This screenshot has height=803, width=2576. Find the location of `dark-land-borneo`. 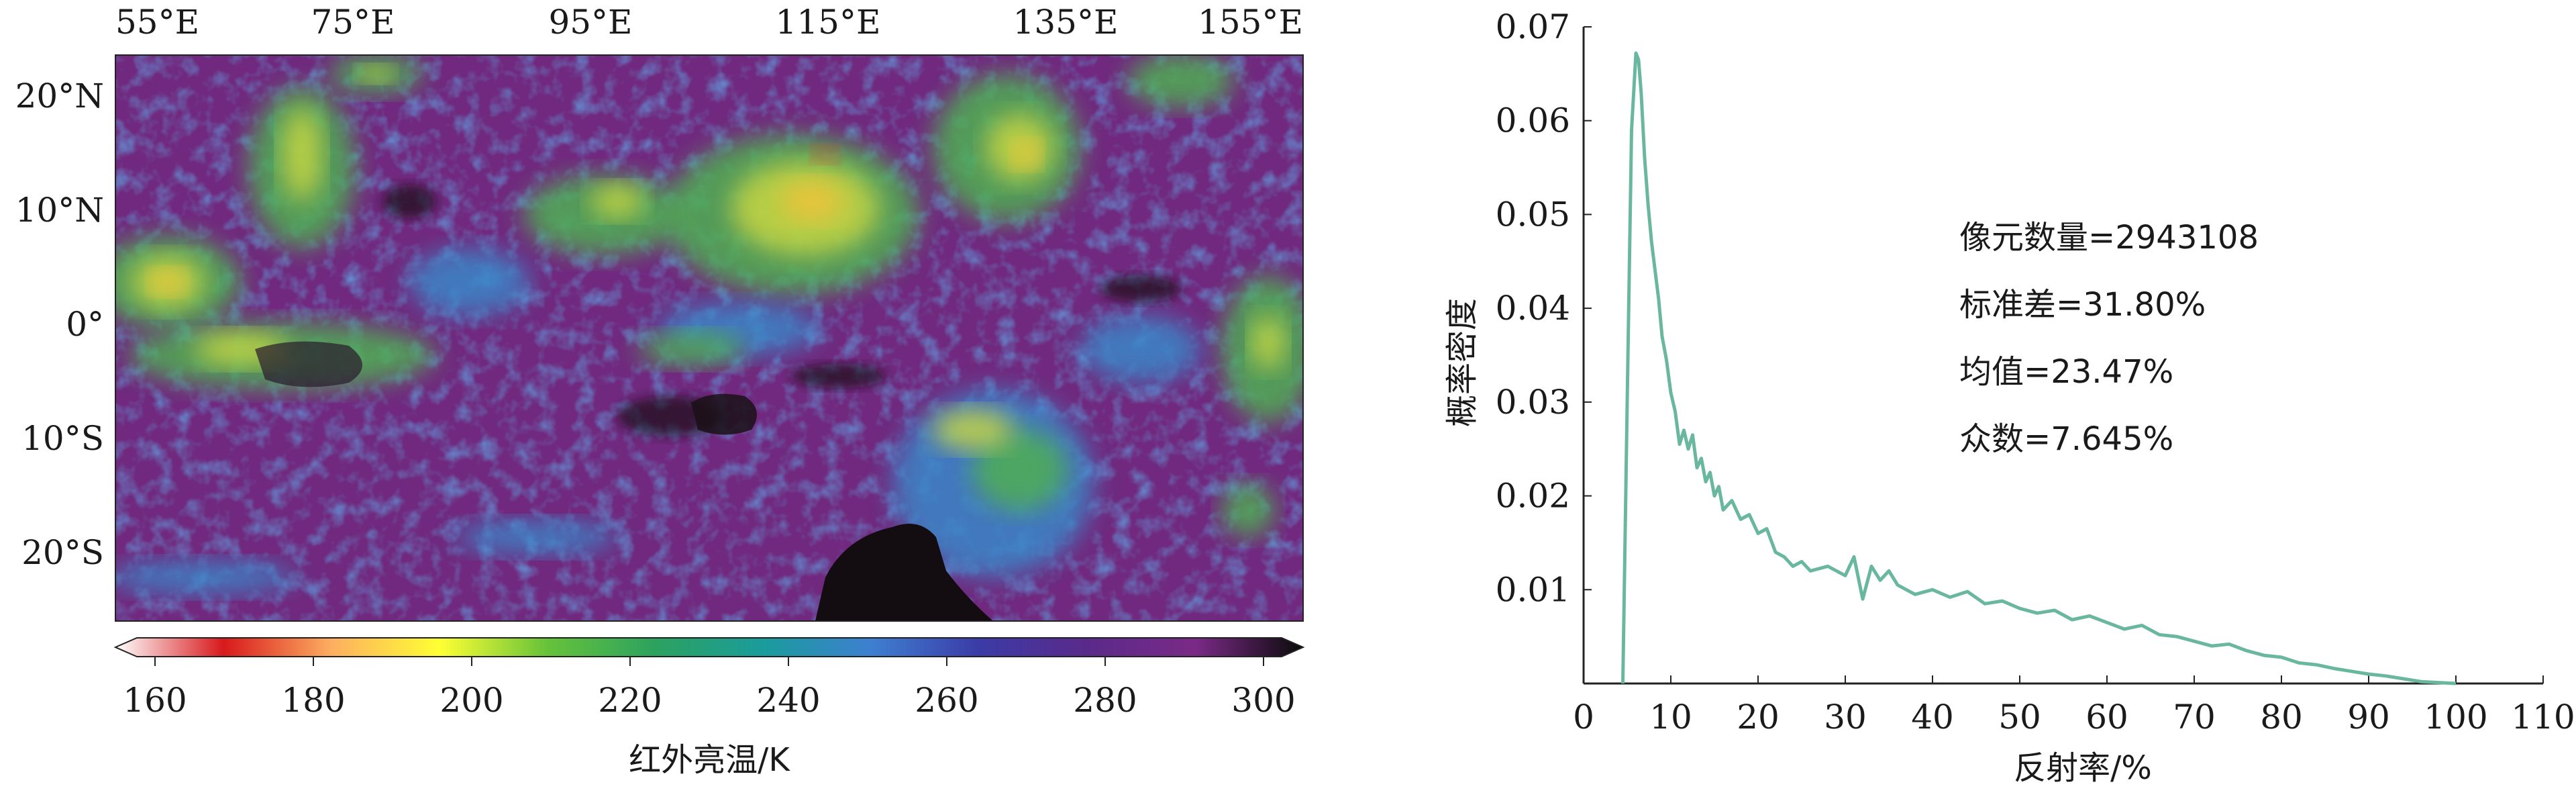

dark-land-borneo is located at coordinates (724, 414).